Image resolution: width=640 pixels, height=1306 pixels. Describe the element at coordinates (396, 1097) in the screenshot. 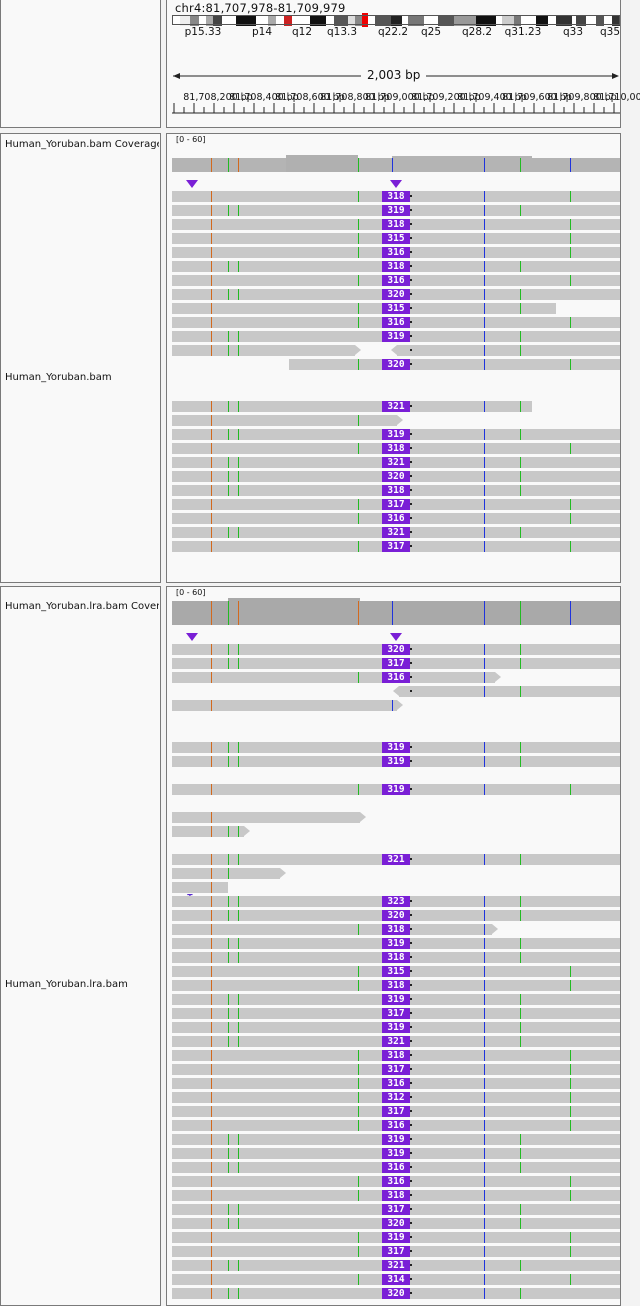

I see `insertion-label: 312` at that location.